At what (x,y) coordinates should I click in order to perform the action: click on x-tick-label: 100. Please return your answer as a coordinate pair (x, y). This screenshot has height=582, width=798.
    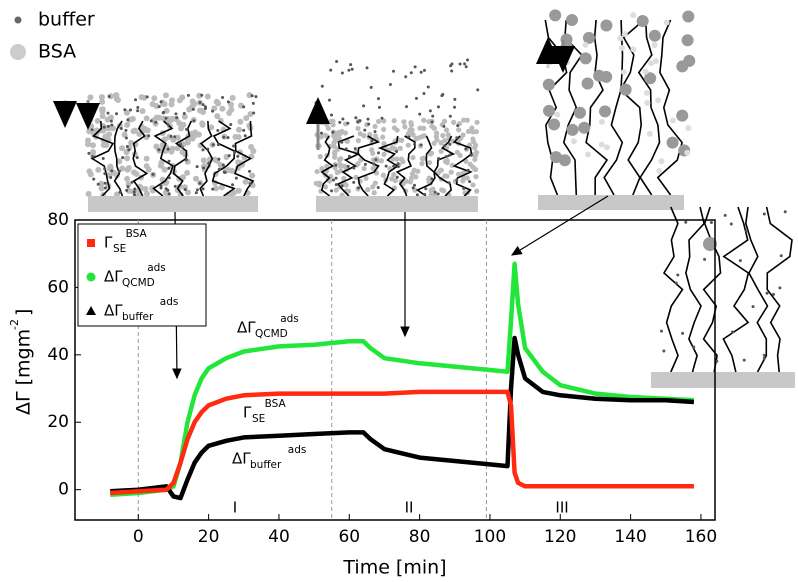
    Looking at the image, I should click on (490, 537).